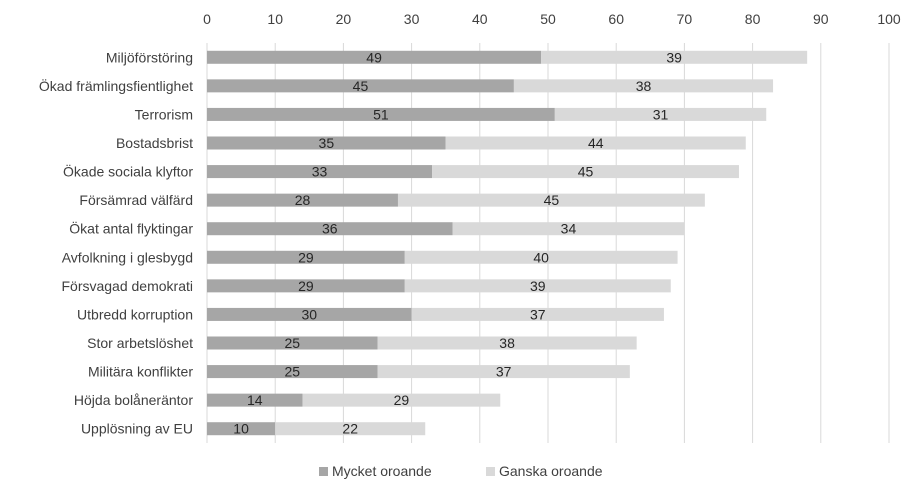  I want to click on x-tick-label: 10, so click(275, 19).